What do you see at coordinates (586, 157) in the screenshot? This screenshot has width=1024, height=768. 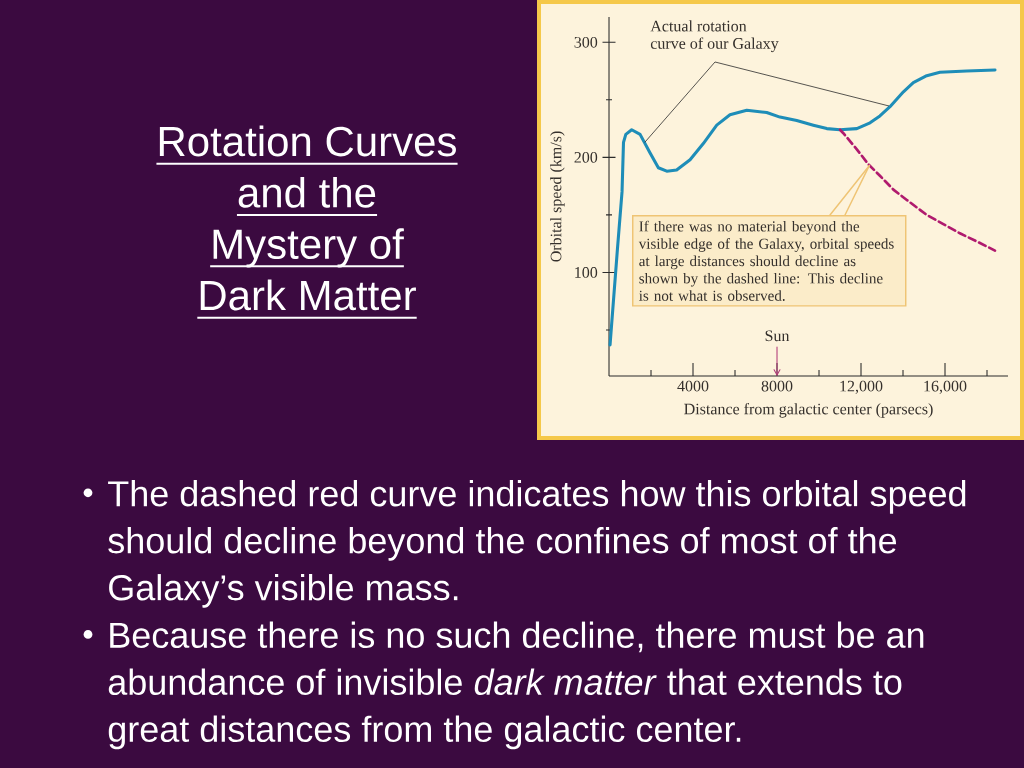 I see `y-tick-label: 200` at bounding box center [586, 157].